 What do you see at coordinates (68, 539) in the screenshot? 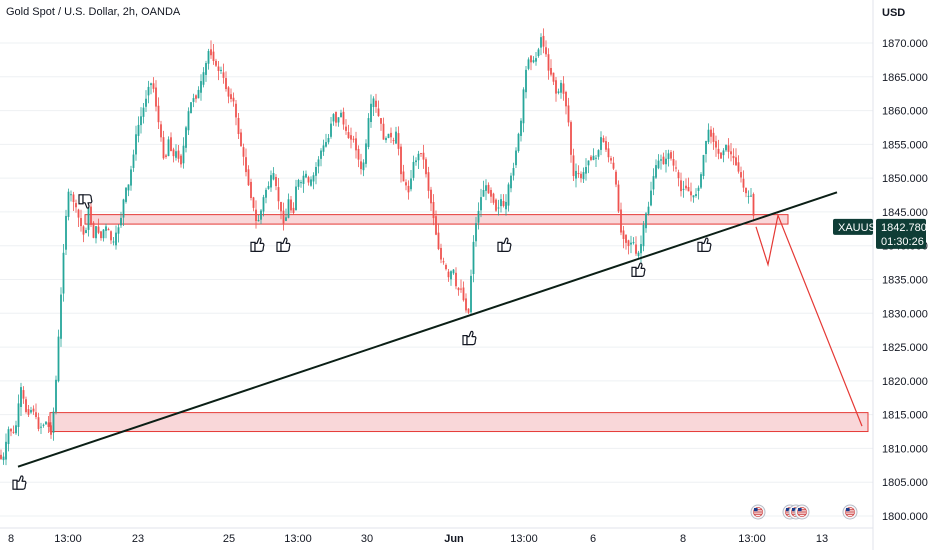
I see `x-tick-label: 13:00` at bounding box center [68, 539].